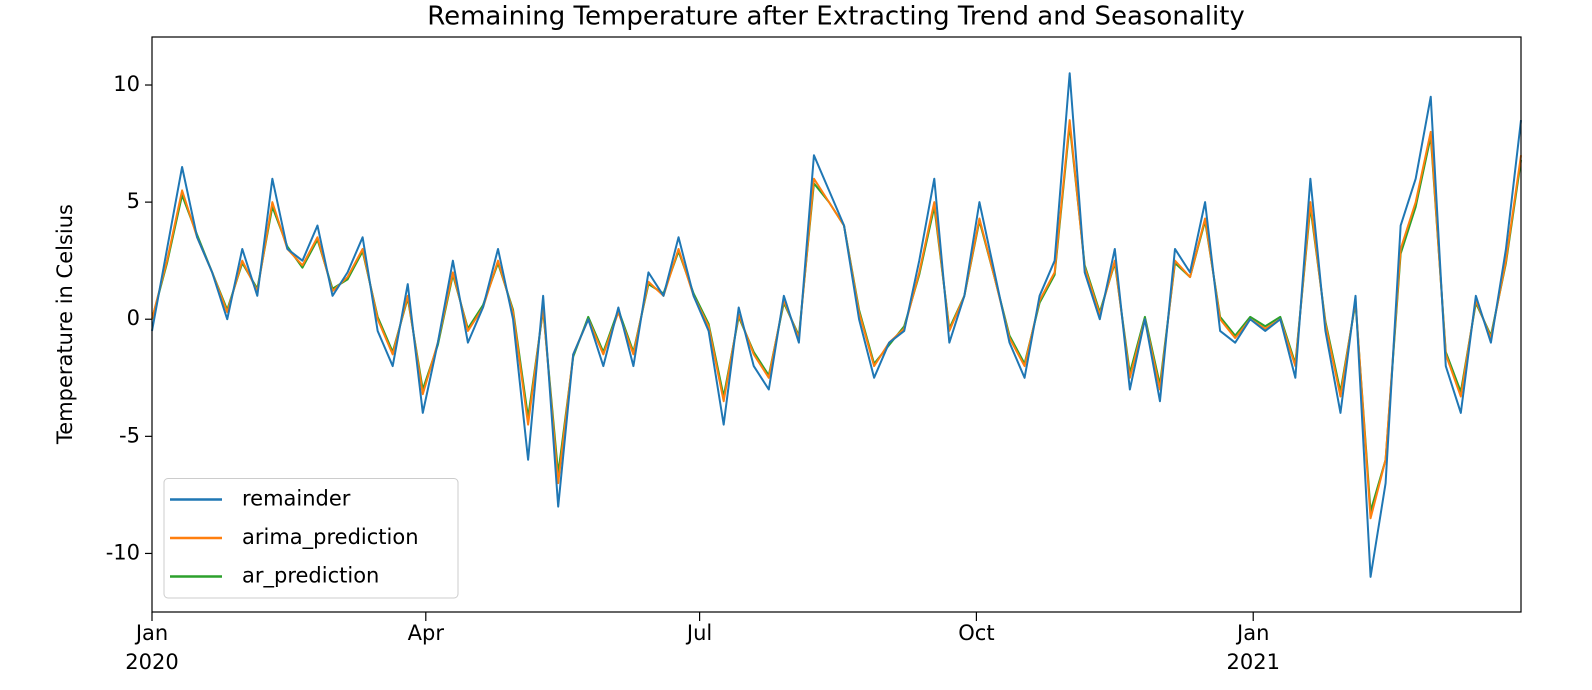 The image size is (1592, 690). I want to click on y-tick-label: 10, so click(126, 84).